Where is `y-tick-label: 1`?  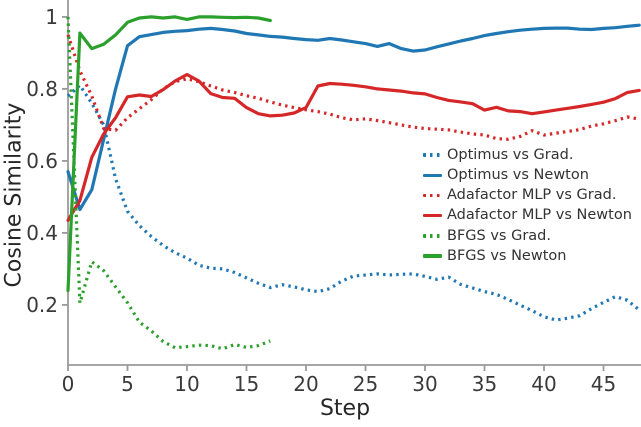
y-tick-label: 1 is located at coordinates (51, 17).